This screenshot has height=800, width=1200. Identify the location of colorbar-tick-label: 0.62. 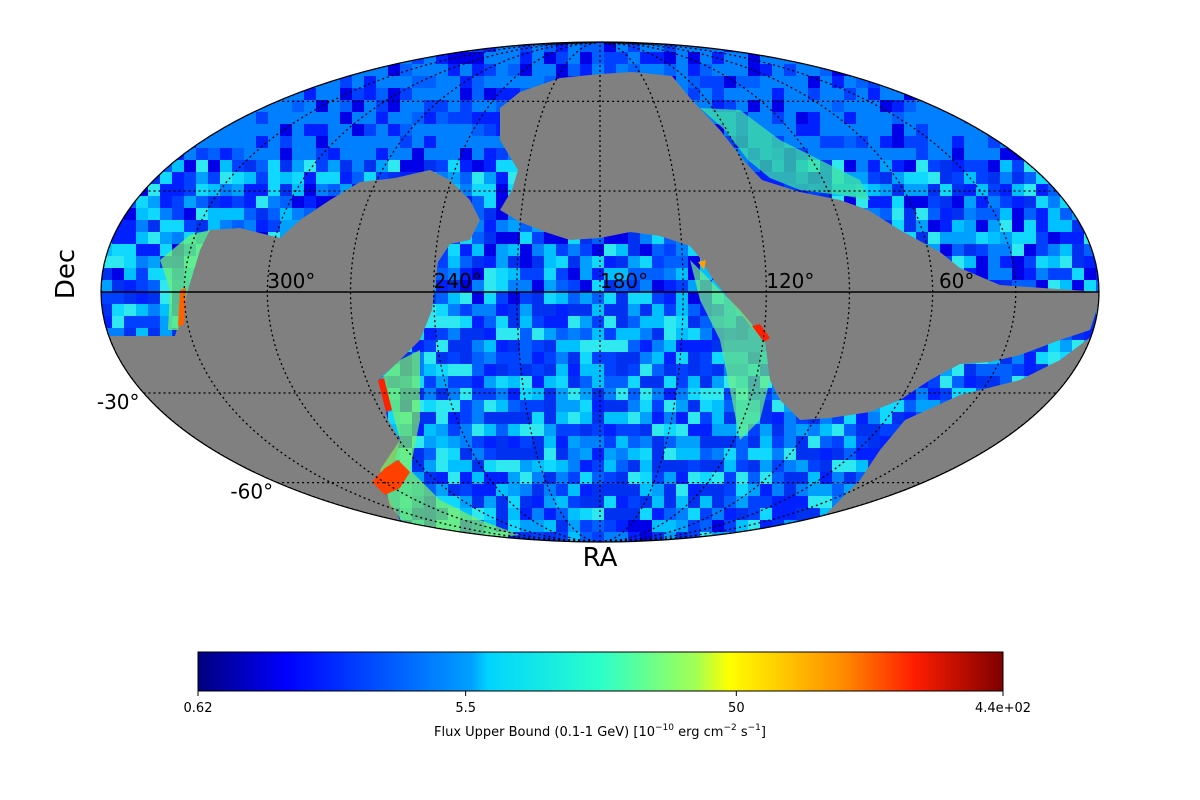
(198, 708).